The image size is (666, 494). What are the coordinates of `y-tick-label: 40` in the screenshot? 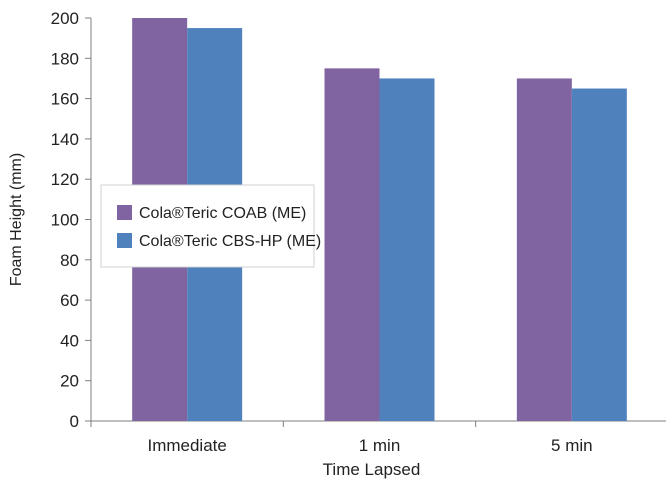 It's located at (69, 340).